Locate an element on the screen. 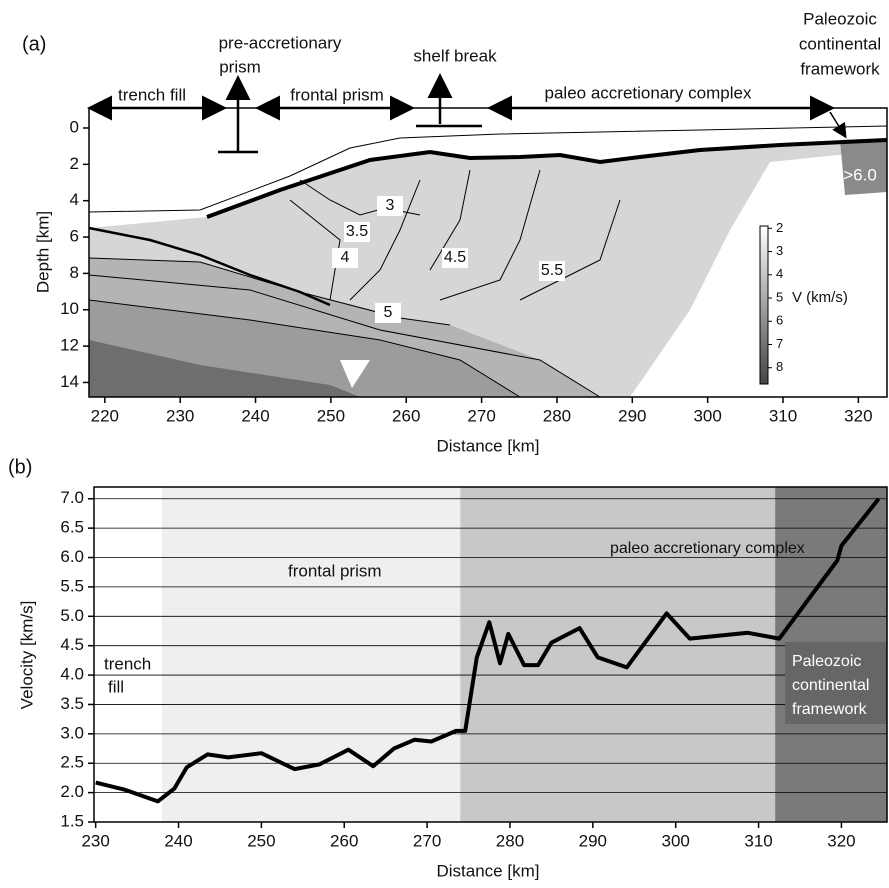  contour-label: 3.5 is located at coordinates (357, 231).